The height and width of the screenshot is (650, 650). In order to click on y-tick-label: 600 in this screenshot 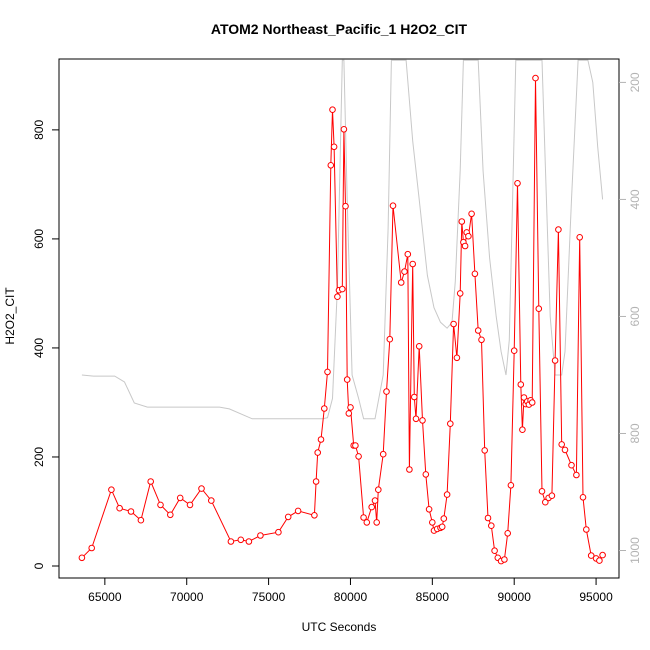, I will do `click(39, 239)`.